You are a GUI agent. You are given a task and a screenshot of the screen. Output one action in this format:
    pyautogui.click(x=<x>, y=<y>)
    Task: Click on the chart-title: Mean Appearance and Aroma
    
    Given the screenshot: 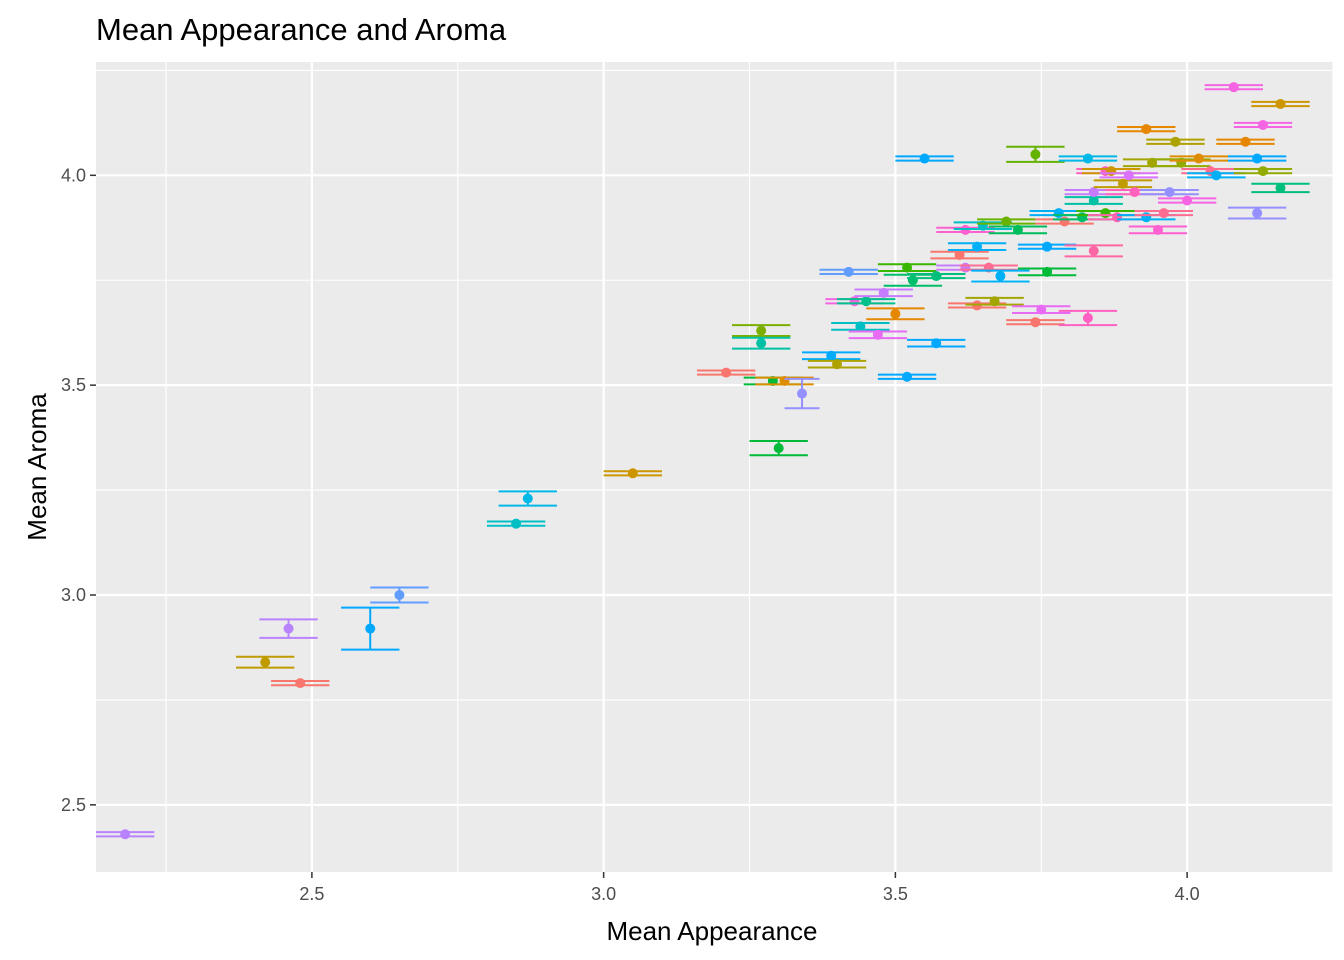 What is the action you would take?
    pyautogui.click(x=301, y=29)
    